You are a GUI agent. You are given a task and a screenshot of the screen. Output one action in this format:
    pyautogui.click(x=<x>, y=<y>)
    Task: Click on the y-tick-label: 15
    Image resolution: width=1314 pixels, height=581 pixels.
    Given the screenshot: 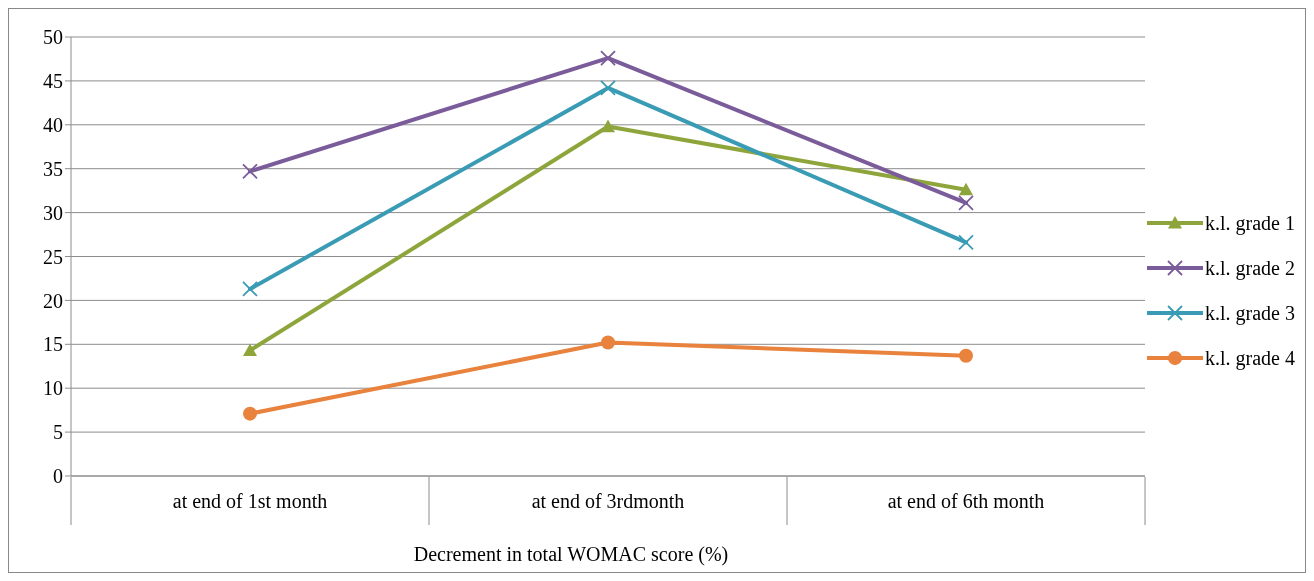 What is the action you would take?
    pyautogui.click(x=53, y=344)
    